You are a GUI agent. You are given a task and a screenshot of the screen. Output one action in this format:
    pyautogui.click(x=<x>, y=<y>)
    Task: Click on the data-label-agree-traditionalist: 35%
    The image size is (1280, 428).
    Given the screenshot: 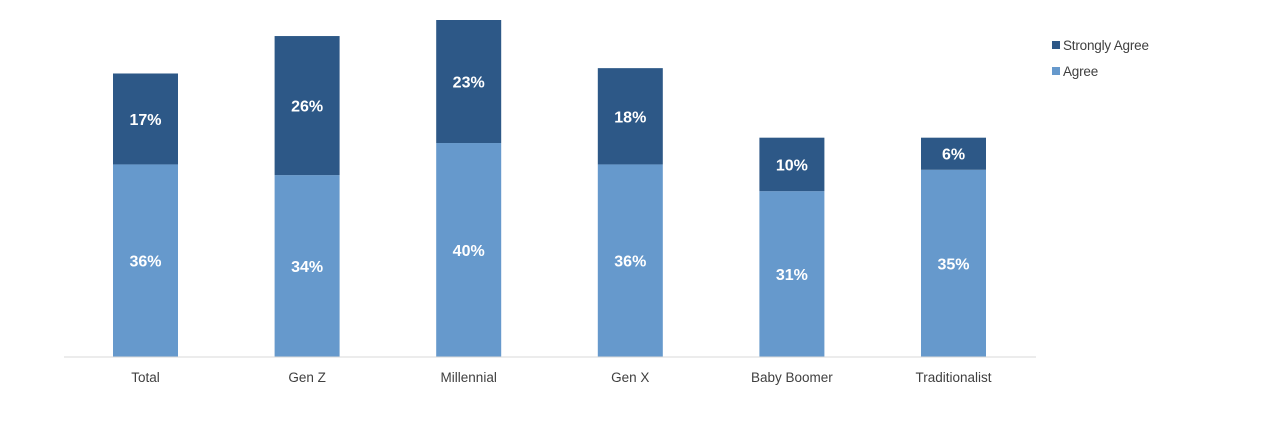 What is the action you would take?
    pyautogui.click(x=953, y=264)
    